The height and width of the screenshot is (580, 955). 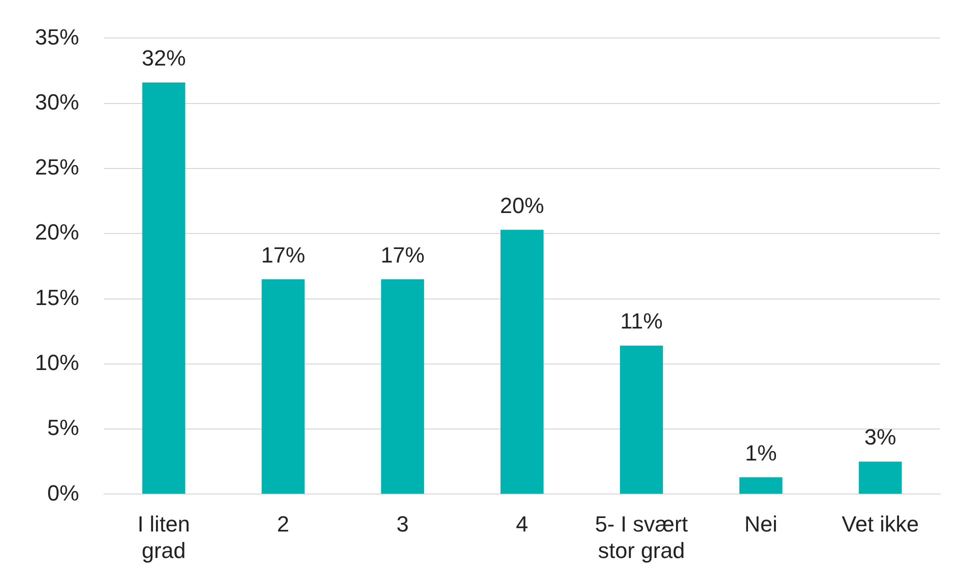 I want to click on data-label: 32%, so click(x=164, y=58).